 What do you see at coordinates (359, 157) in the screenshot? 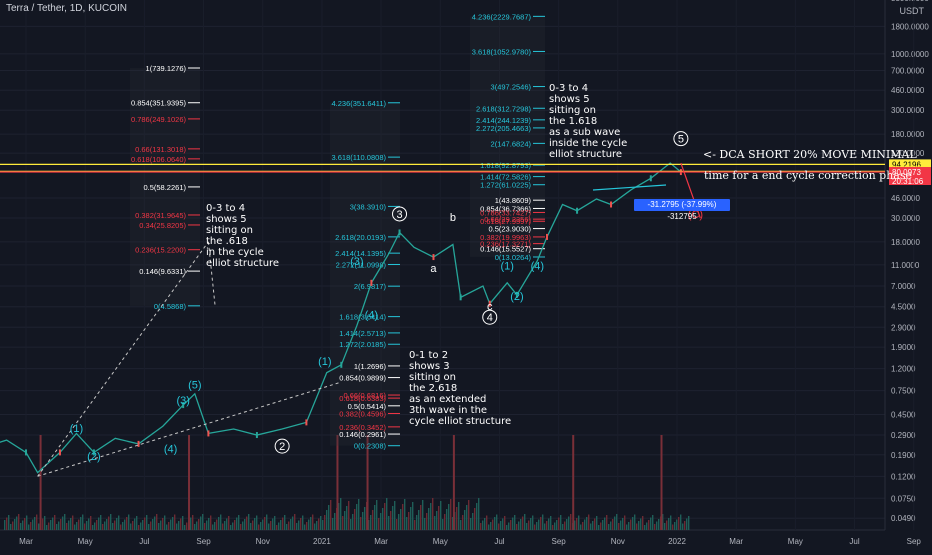
I see `fib-level-label: 3.618(110.0808)` at bounding box center [359, 157].